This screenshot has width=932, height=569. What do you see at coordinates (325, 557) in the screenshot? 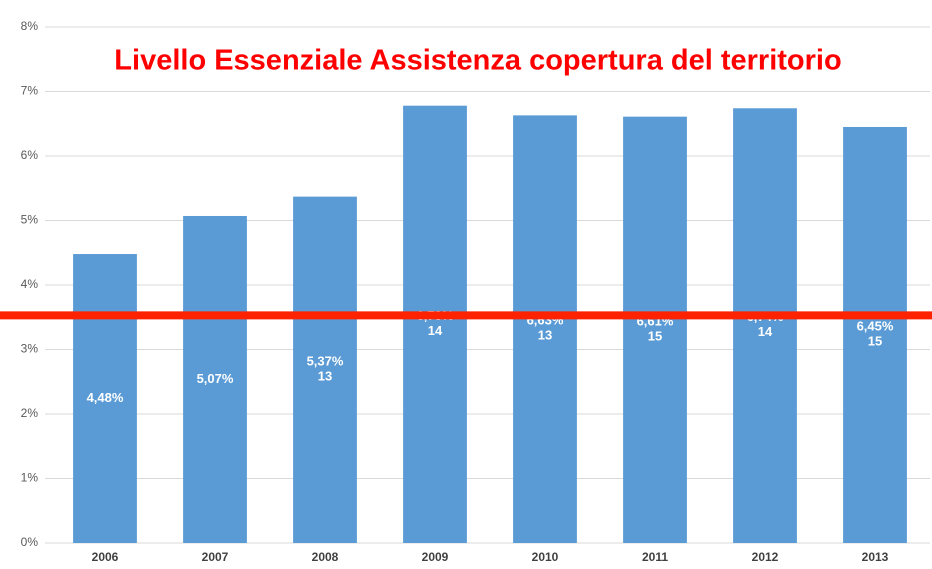
I see `x-tick-label: 2008` at bounding box center [325, 557].